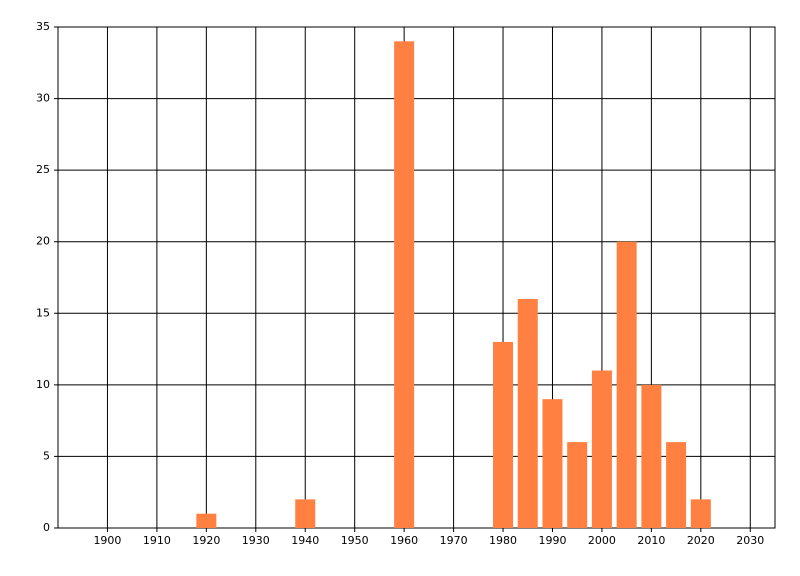 The height and width of the screenshot is (576, 800). What do you see at coordinates (107, 540) in the screenshot?
I see `x-tick-label: 1900` at bounding box center [107, 540].